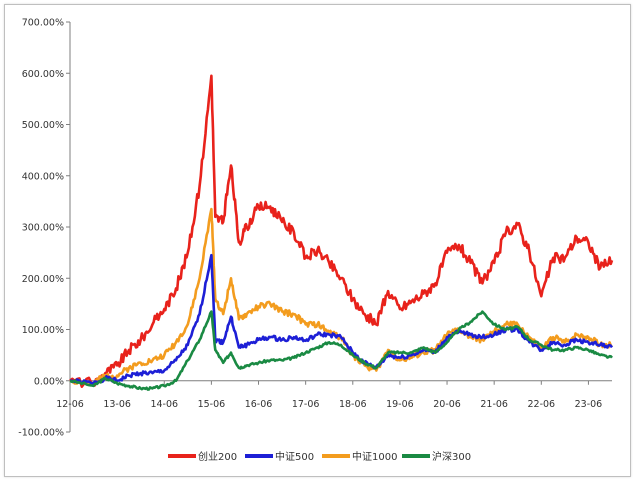 Image resolution: width=637 pixels, height=483 pixels. Describe the element at coordinates (49, 381) in the screenshot. I see `y-tick-label: 0.00%` at that location.